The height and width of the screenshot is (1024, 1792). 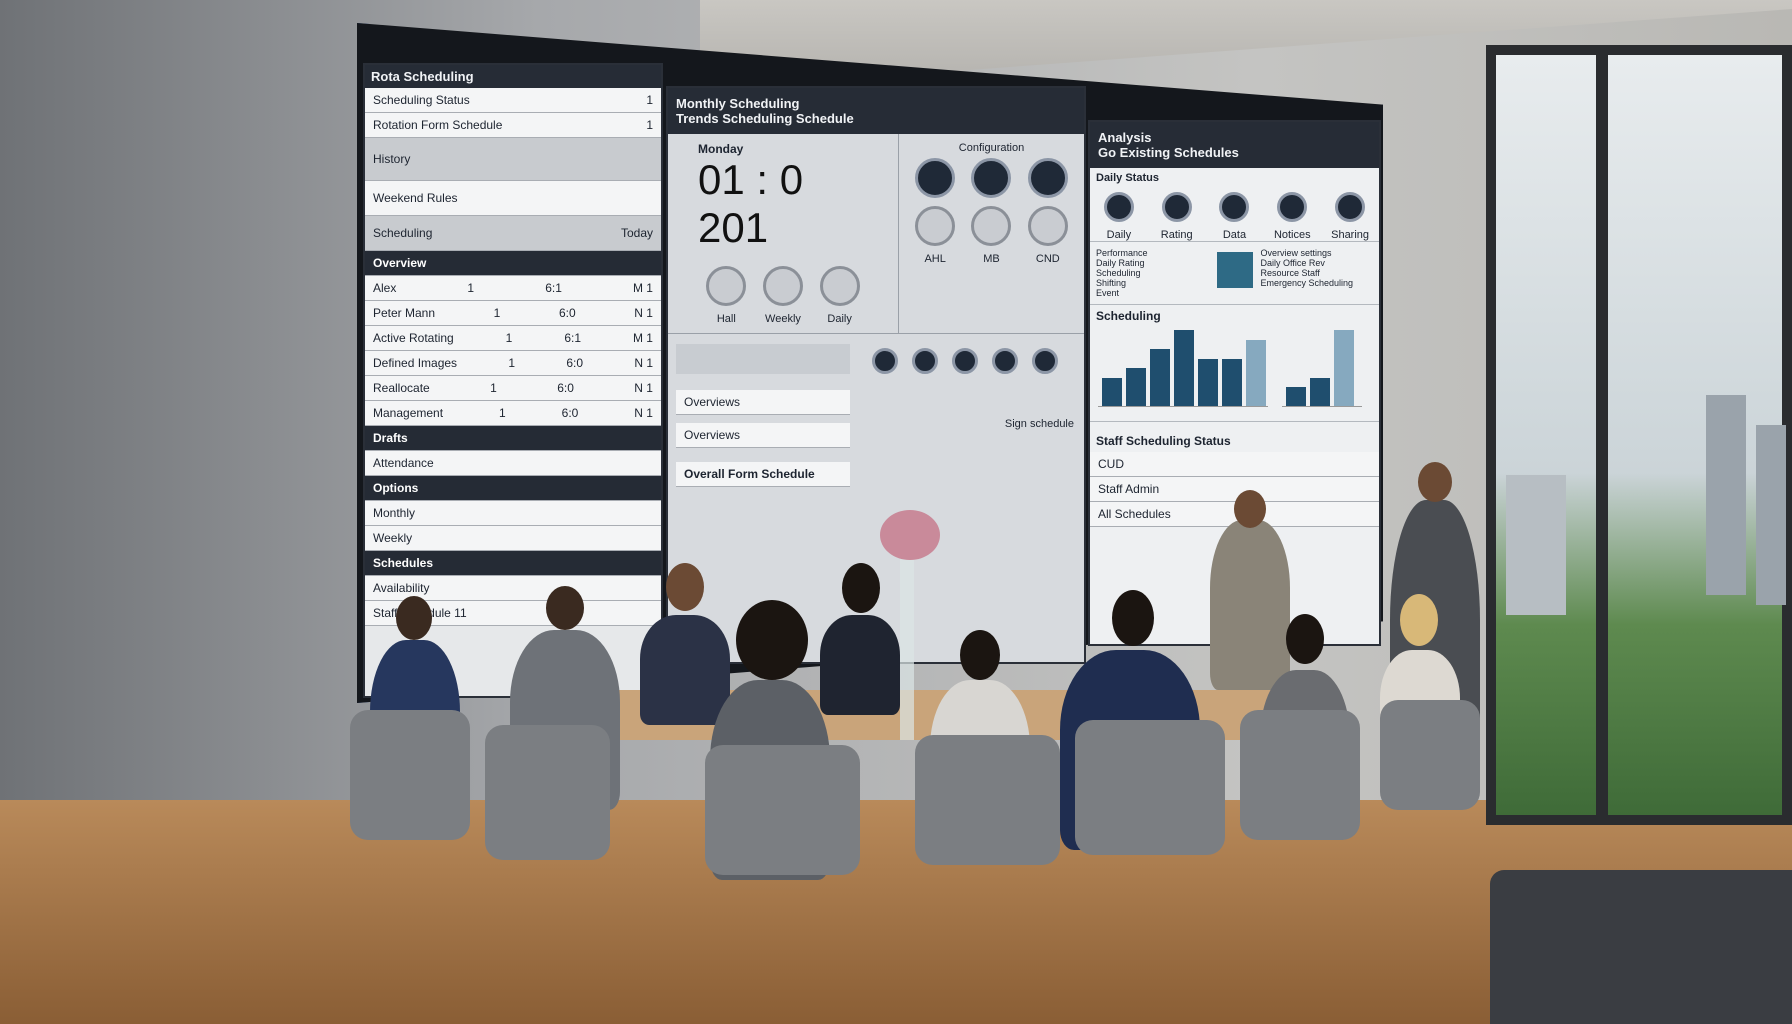 What do you see at coordinates (513, 198) in the screenshot?
I see `list-item: Weekend Rules` at bounding box center [513, 198].